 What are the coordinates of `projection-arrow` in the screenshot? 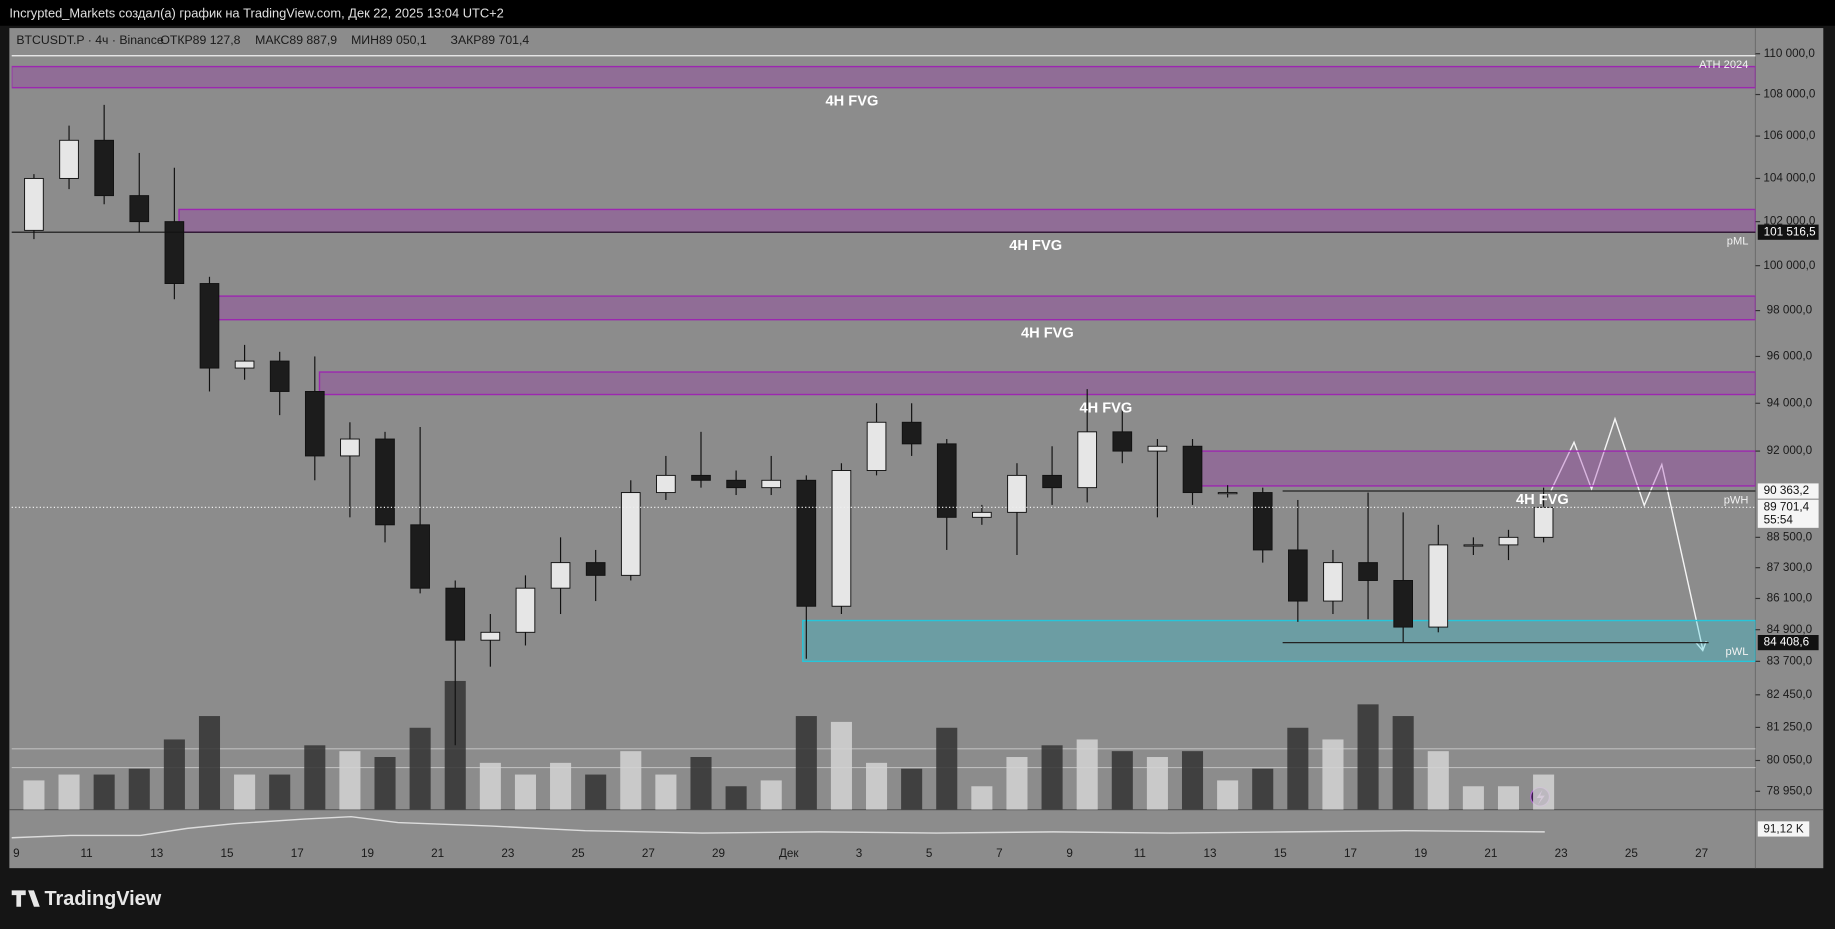 It's located at (1701, 646).